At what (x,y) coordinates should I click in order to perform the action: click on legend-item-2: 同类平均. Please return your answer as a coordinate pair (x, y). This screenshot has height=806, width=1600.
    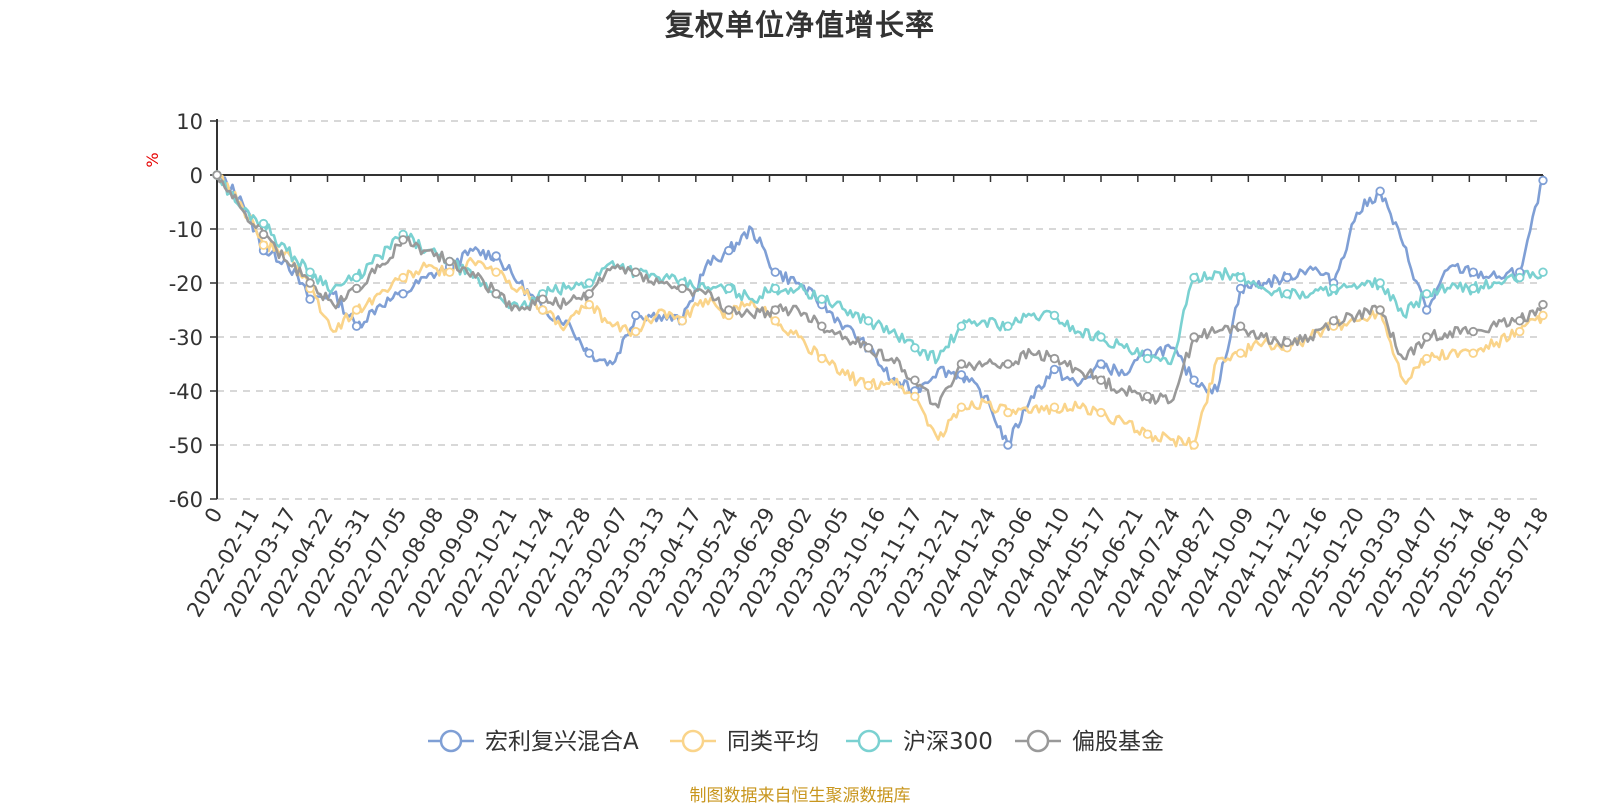
    Looking at the image, I should click on (744, 742).